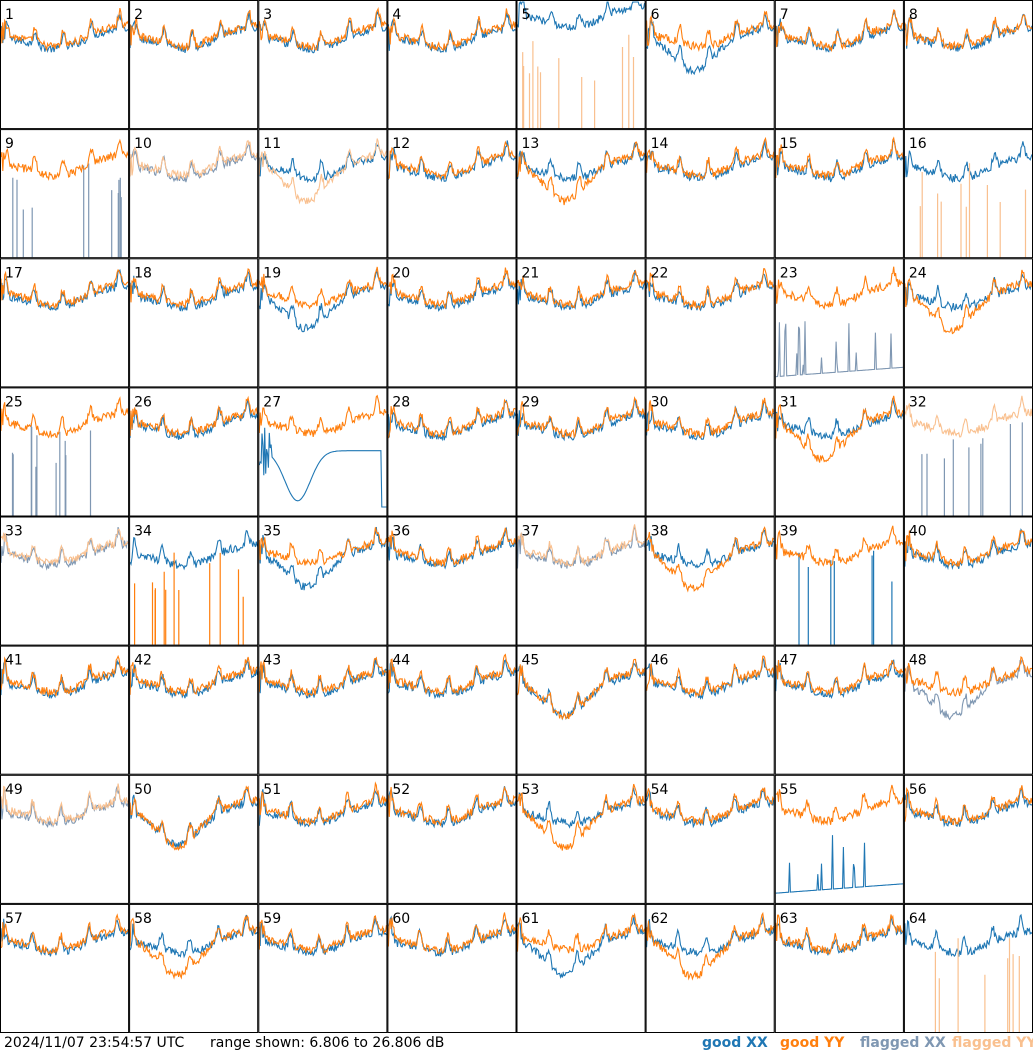 The width and height of the screenshot is (1033, 1053). I want to click on panel-31-yy, so click(839, 429).